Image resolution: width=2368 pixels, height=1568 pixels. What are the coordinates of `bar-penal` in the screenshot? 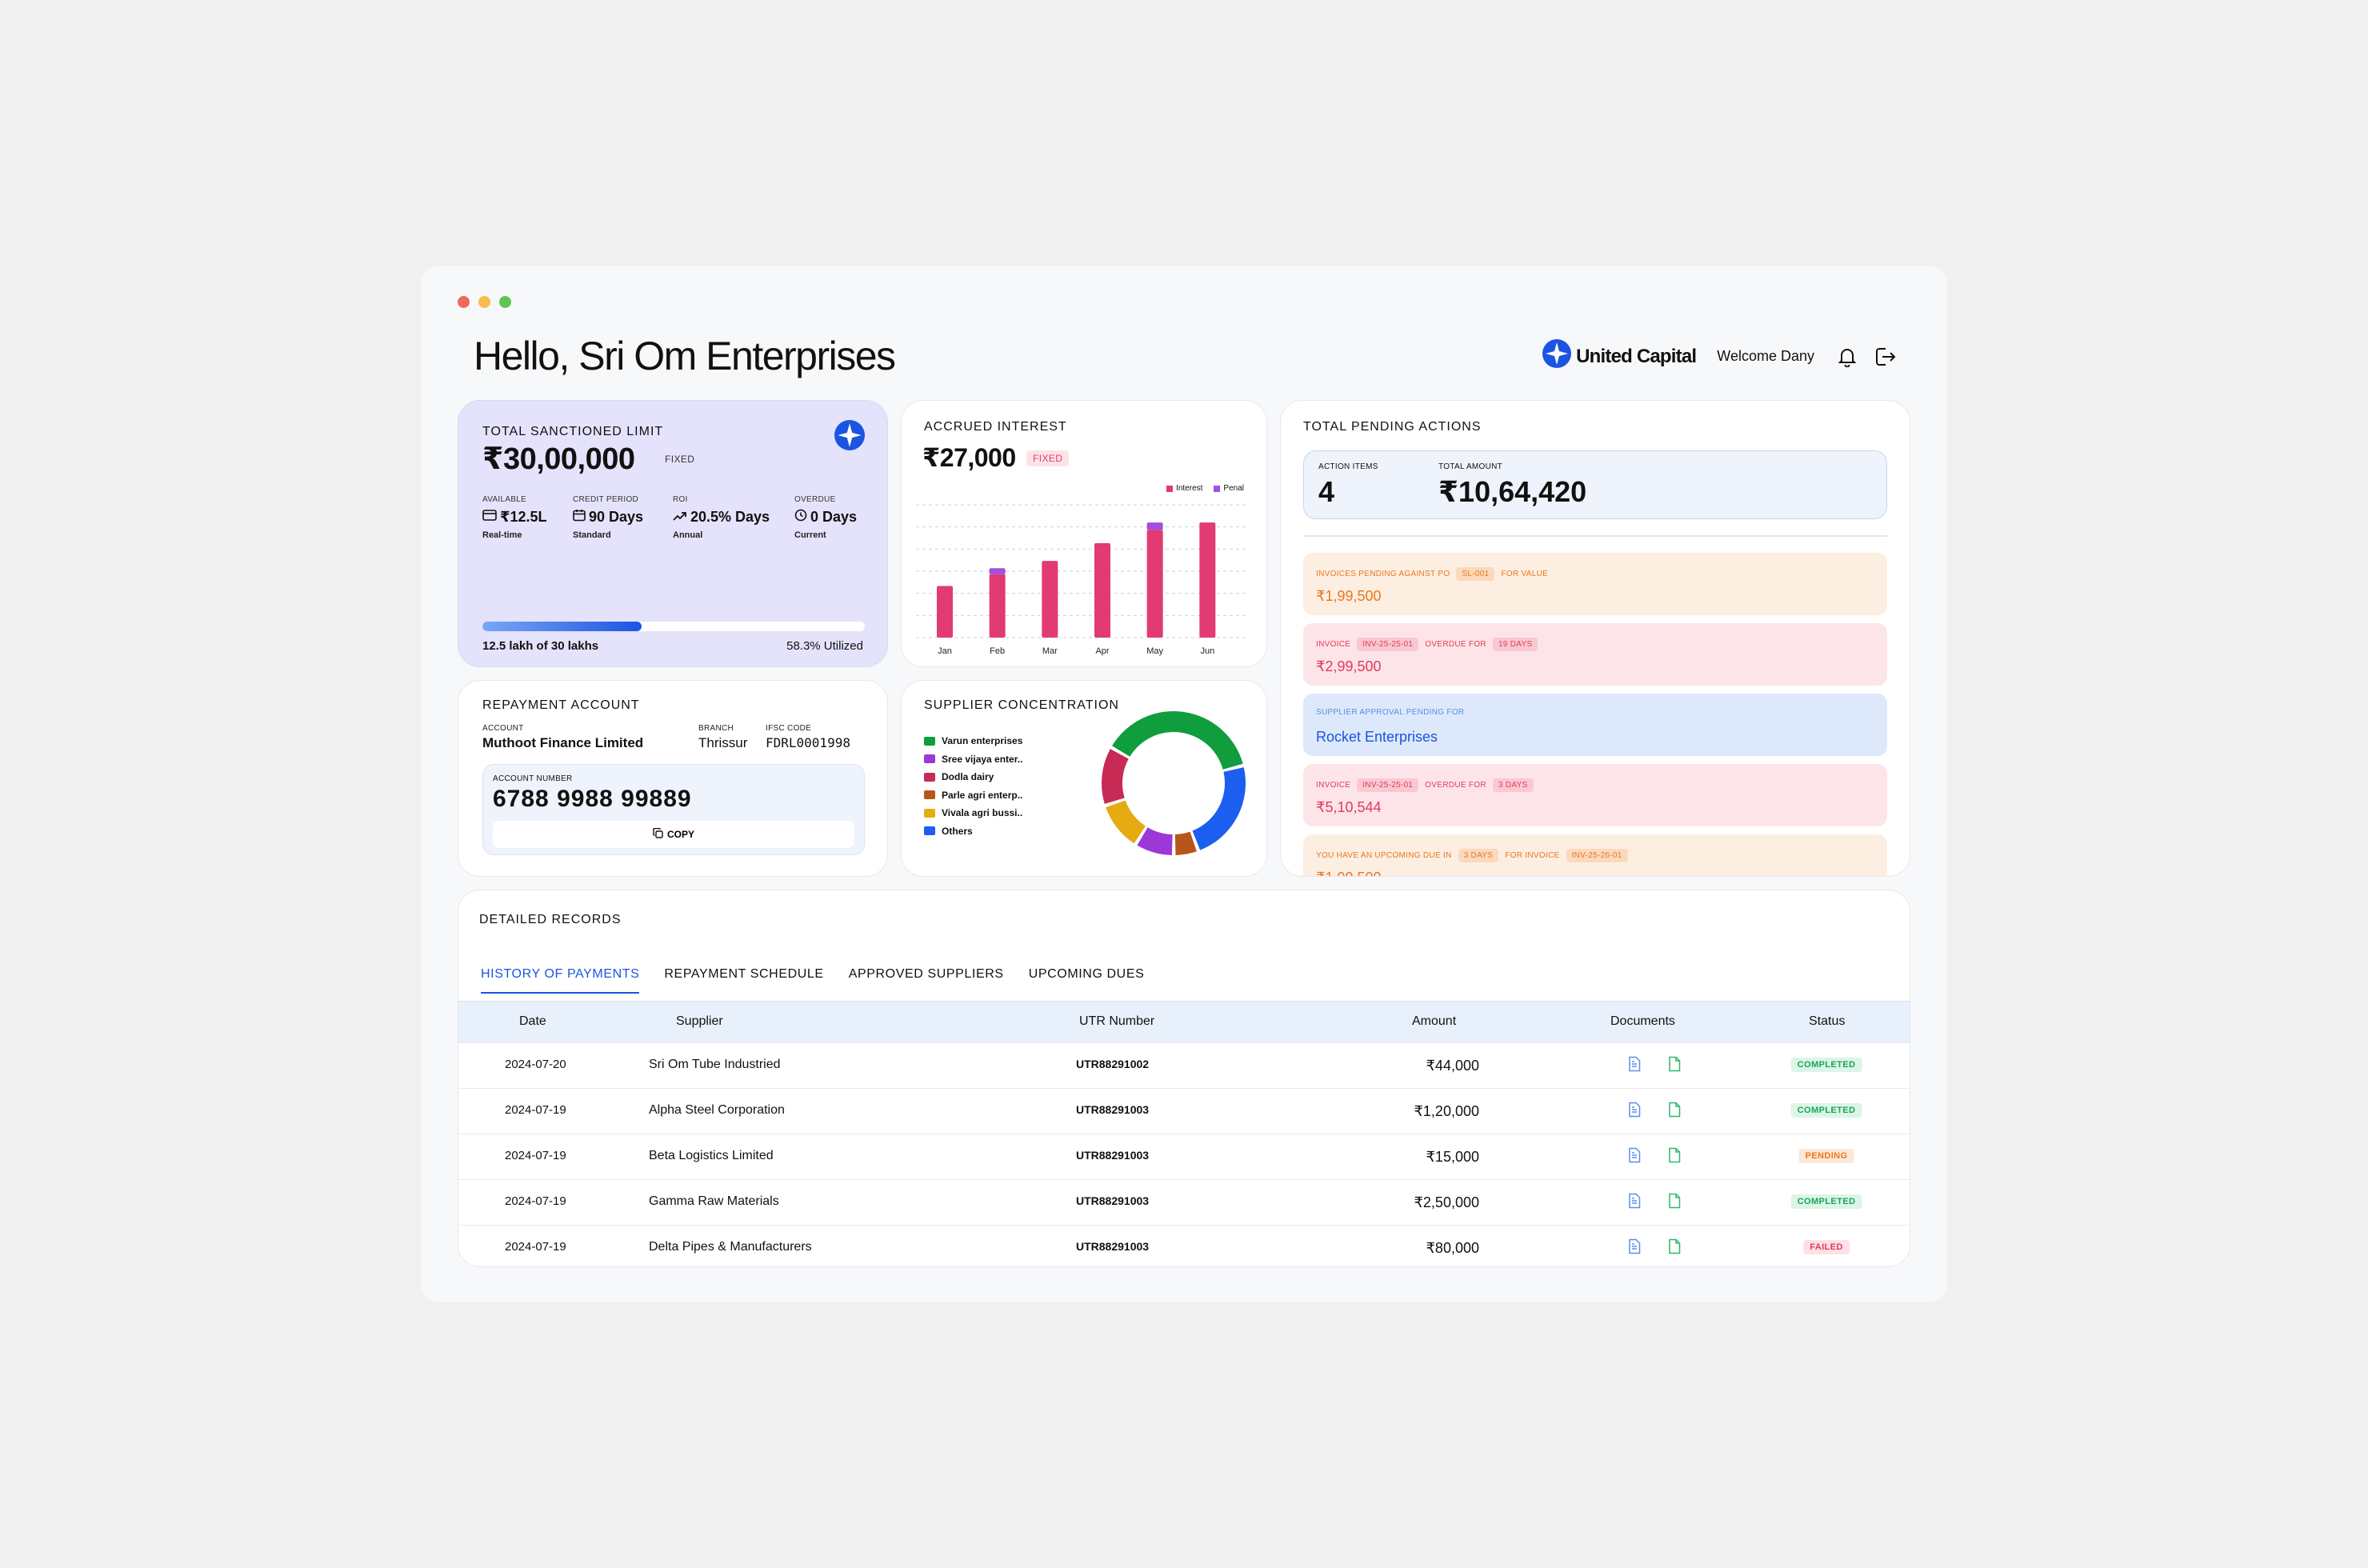 It's located at (1154, 526).